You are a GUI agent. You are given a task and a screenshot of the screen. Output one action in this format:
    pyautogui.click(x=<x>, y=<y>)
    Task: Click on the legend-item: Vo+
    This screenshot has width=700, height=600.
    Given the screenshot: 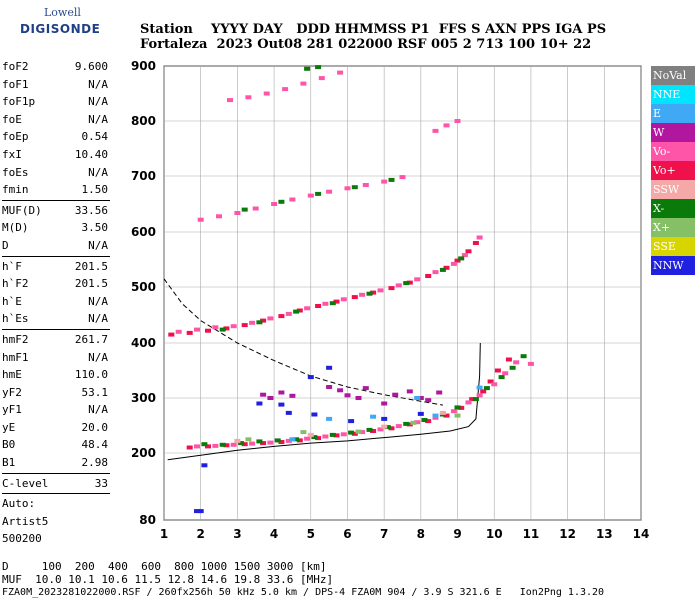 What is the action you would take?
    pyautogui.click(x=673, y=170)
    